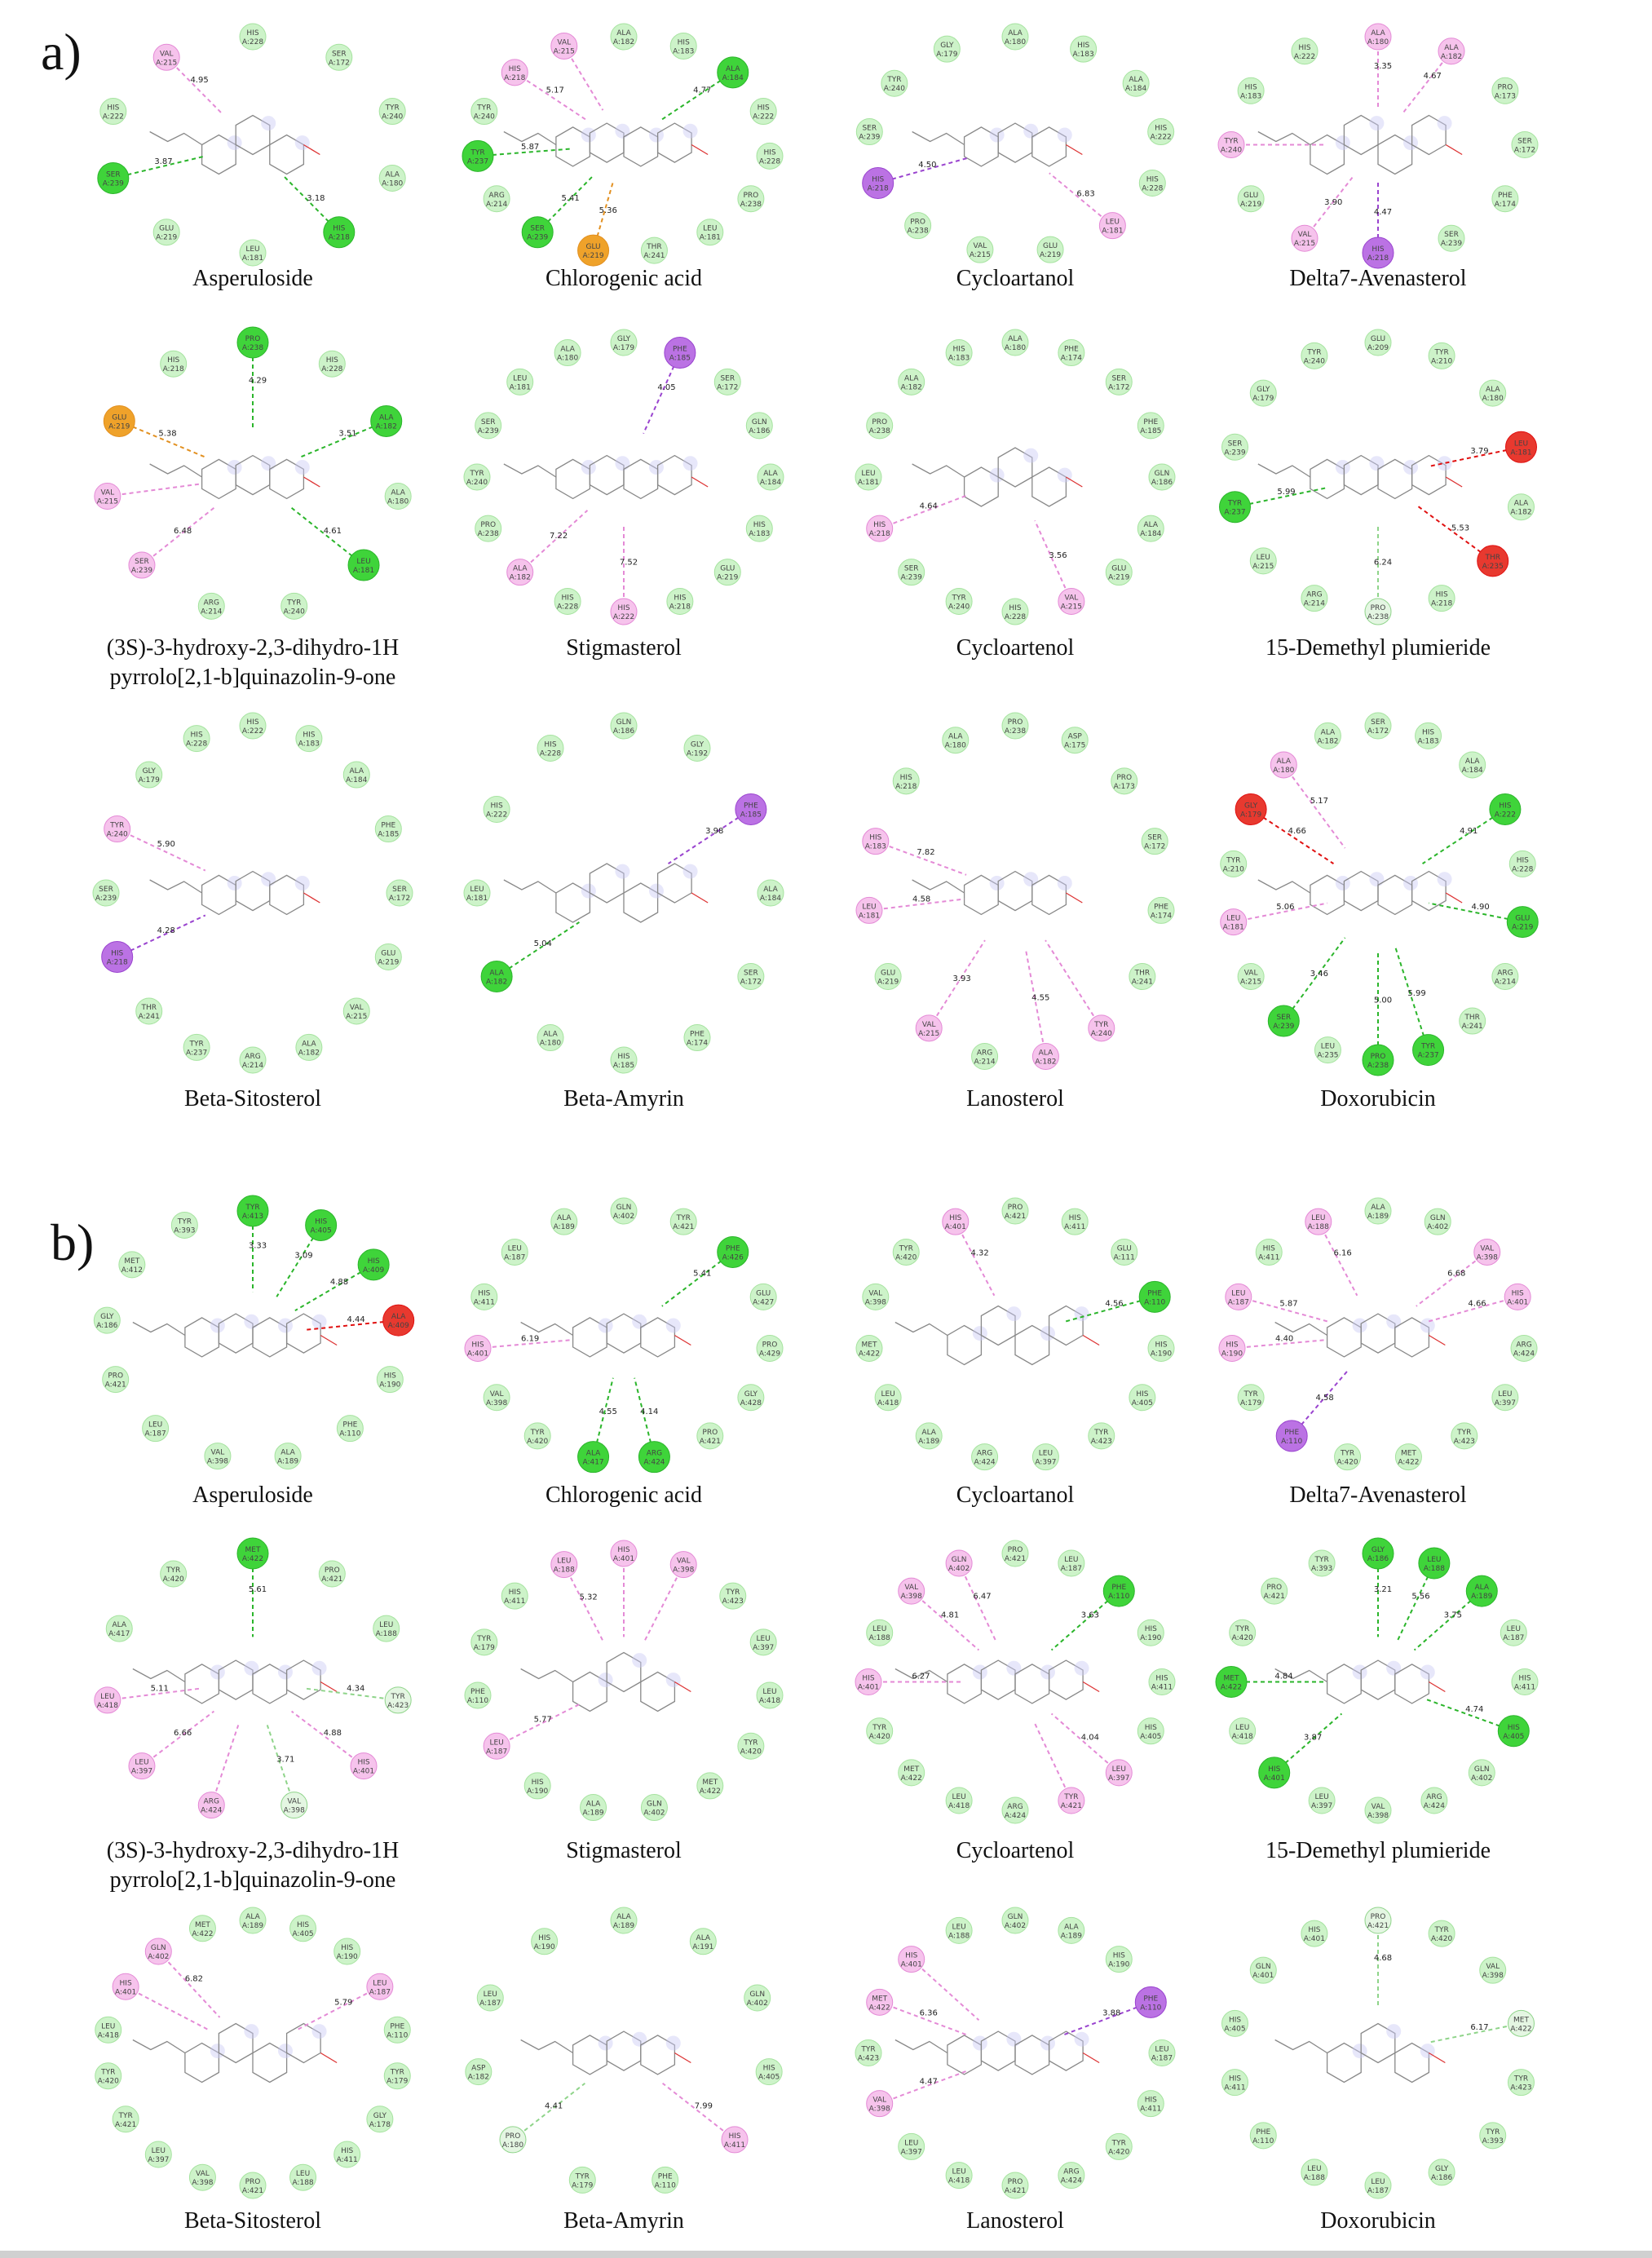  I want to click on molecule, so click(1360, 477).